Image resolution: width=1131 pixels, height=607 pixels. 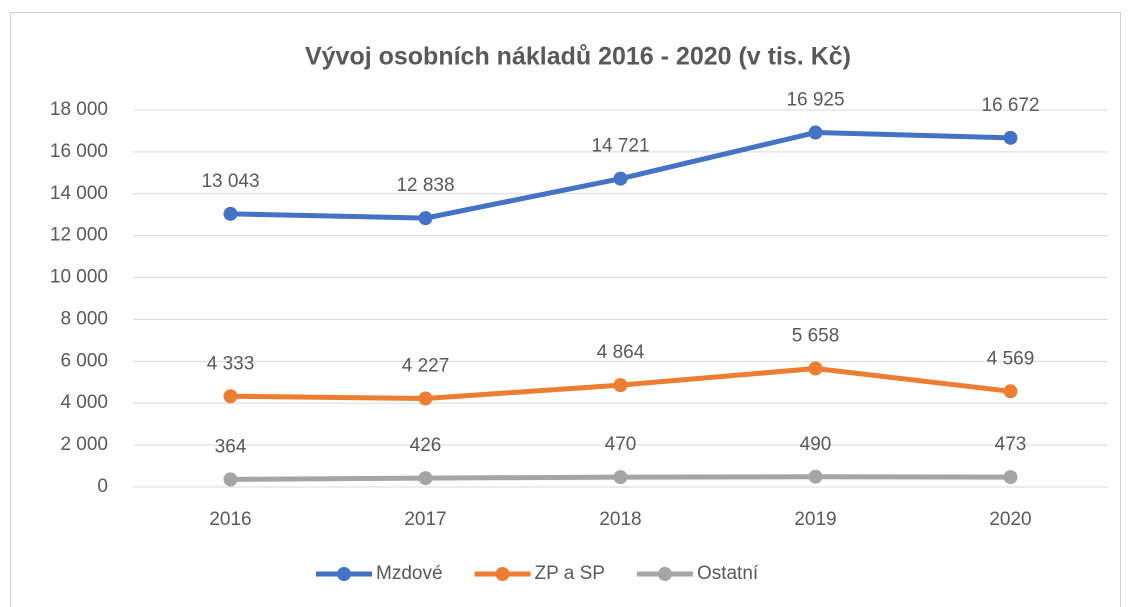 What do you see at coordinates (84, 444) in the screenshot?
I see `y-tick-label: 2 000` at bounding box center [84, 444].